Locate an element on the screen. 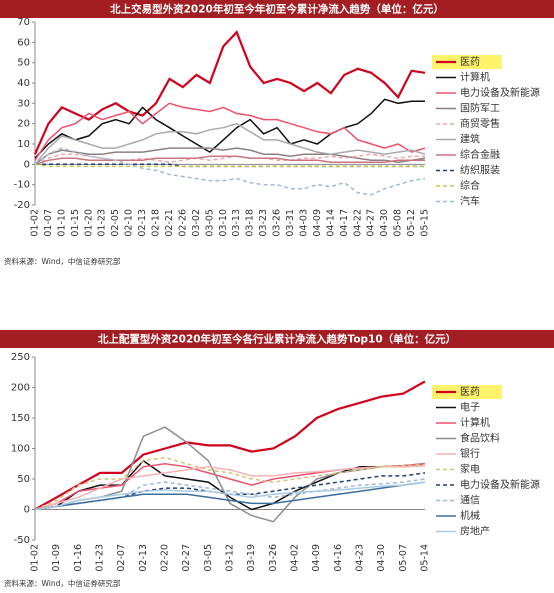 This screenshot has width=554, height=593. y-tick-label: 60 is located at coordinates (23, 42).